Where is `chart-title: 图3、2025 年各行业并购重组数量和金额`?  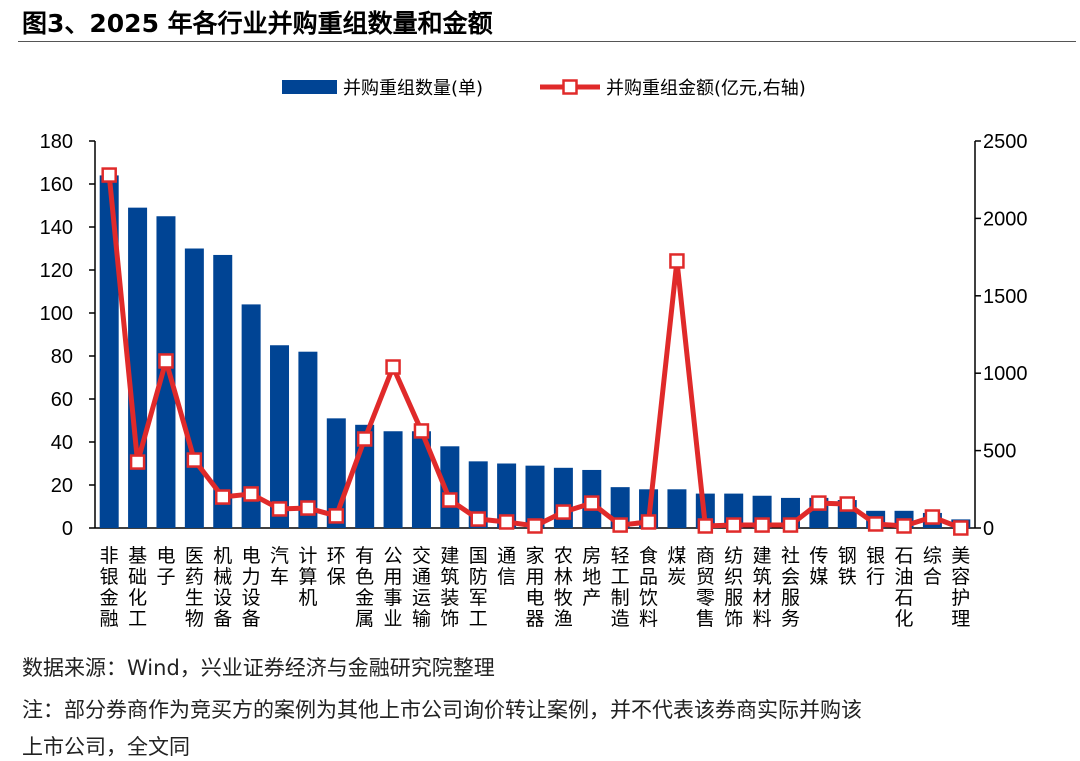
chart-title: 图3、2025 年各行业并购重组数量和金额 is located at coordinates (257, 23).